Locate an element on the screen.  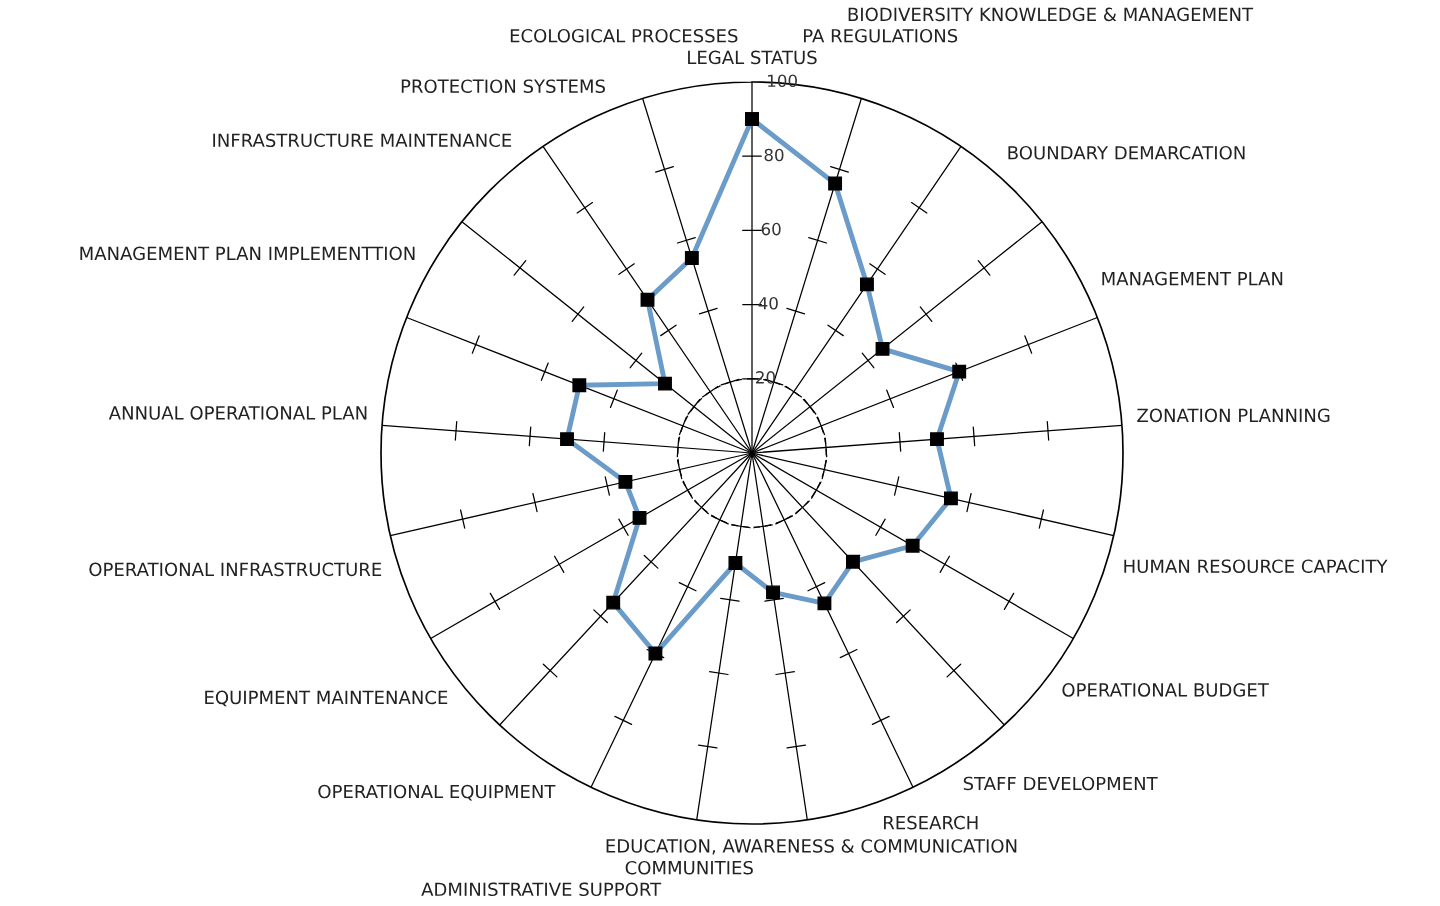
spoke-label: ECOLOGICAL PROCESSES is located at coordinates (624, 35).